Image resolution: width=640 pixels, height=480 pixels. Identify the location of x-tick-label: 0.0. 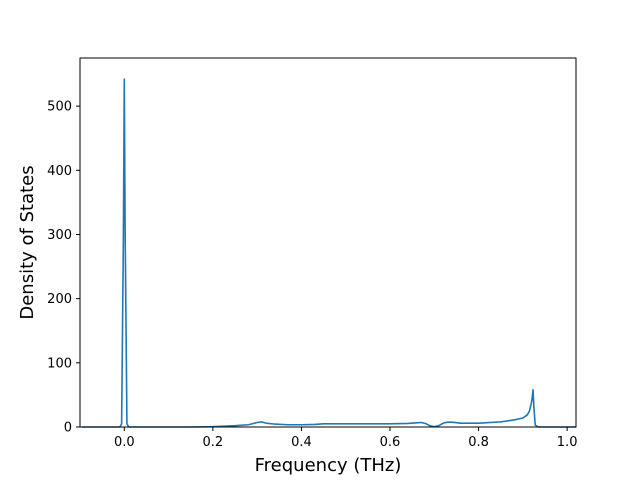
(124, 442).